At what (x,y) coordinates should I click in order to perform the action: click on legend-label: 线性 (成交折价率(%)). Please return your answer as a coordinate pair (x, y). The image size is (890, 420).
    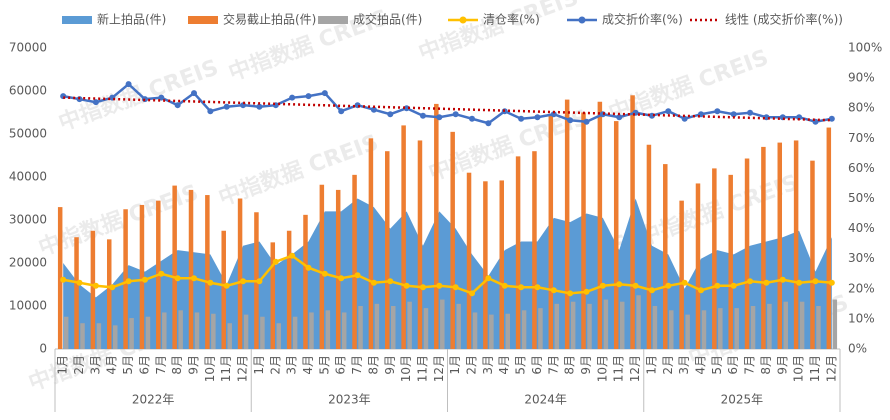
    Looking at the image, I should click on (784, 19).